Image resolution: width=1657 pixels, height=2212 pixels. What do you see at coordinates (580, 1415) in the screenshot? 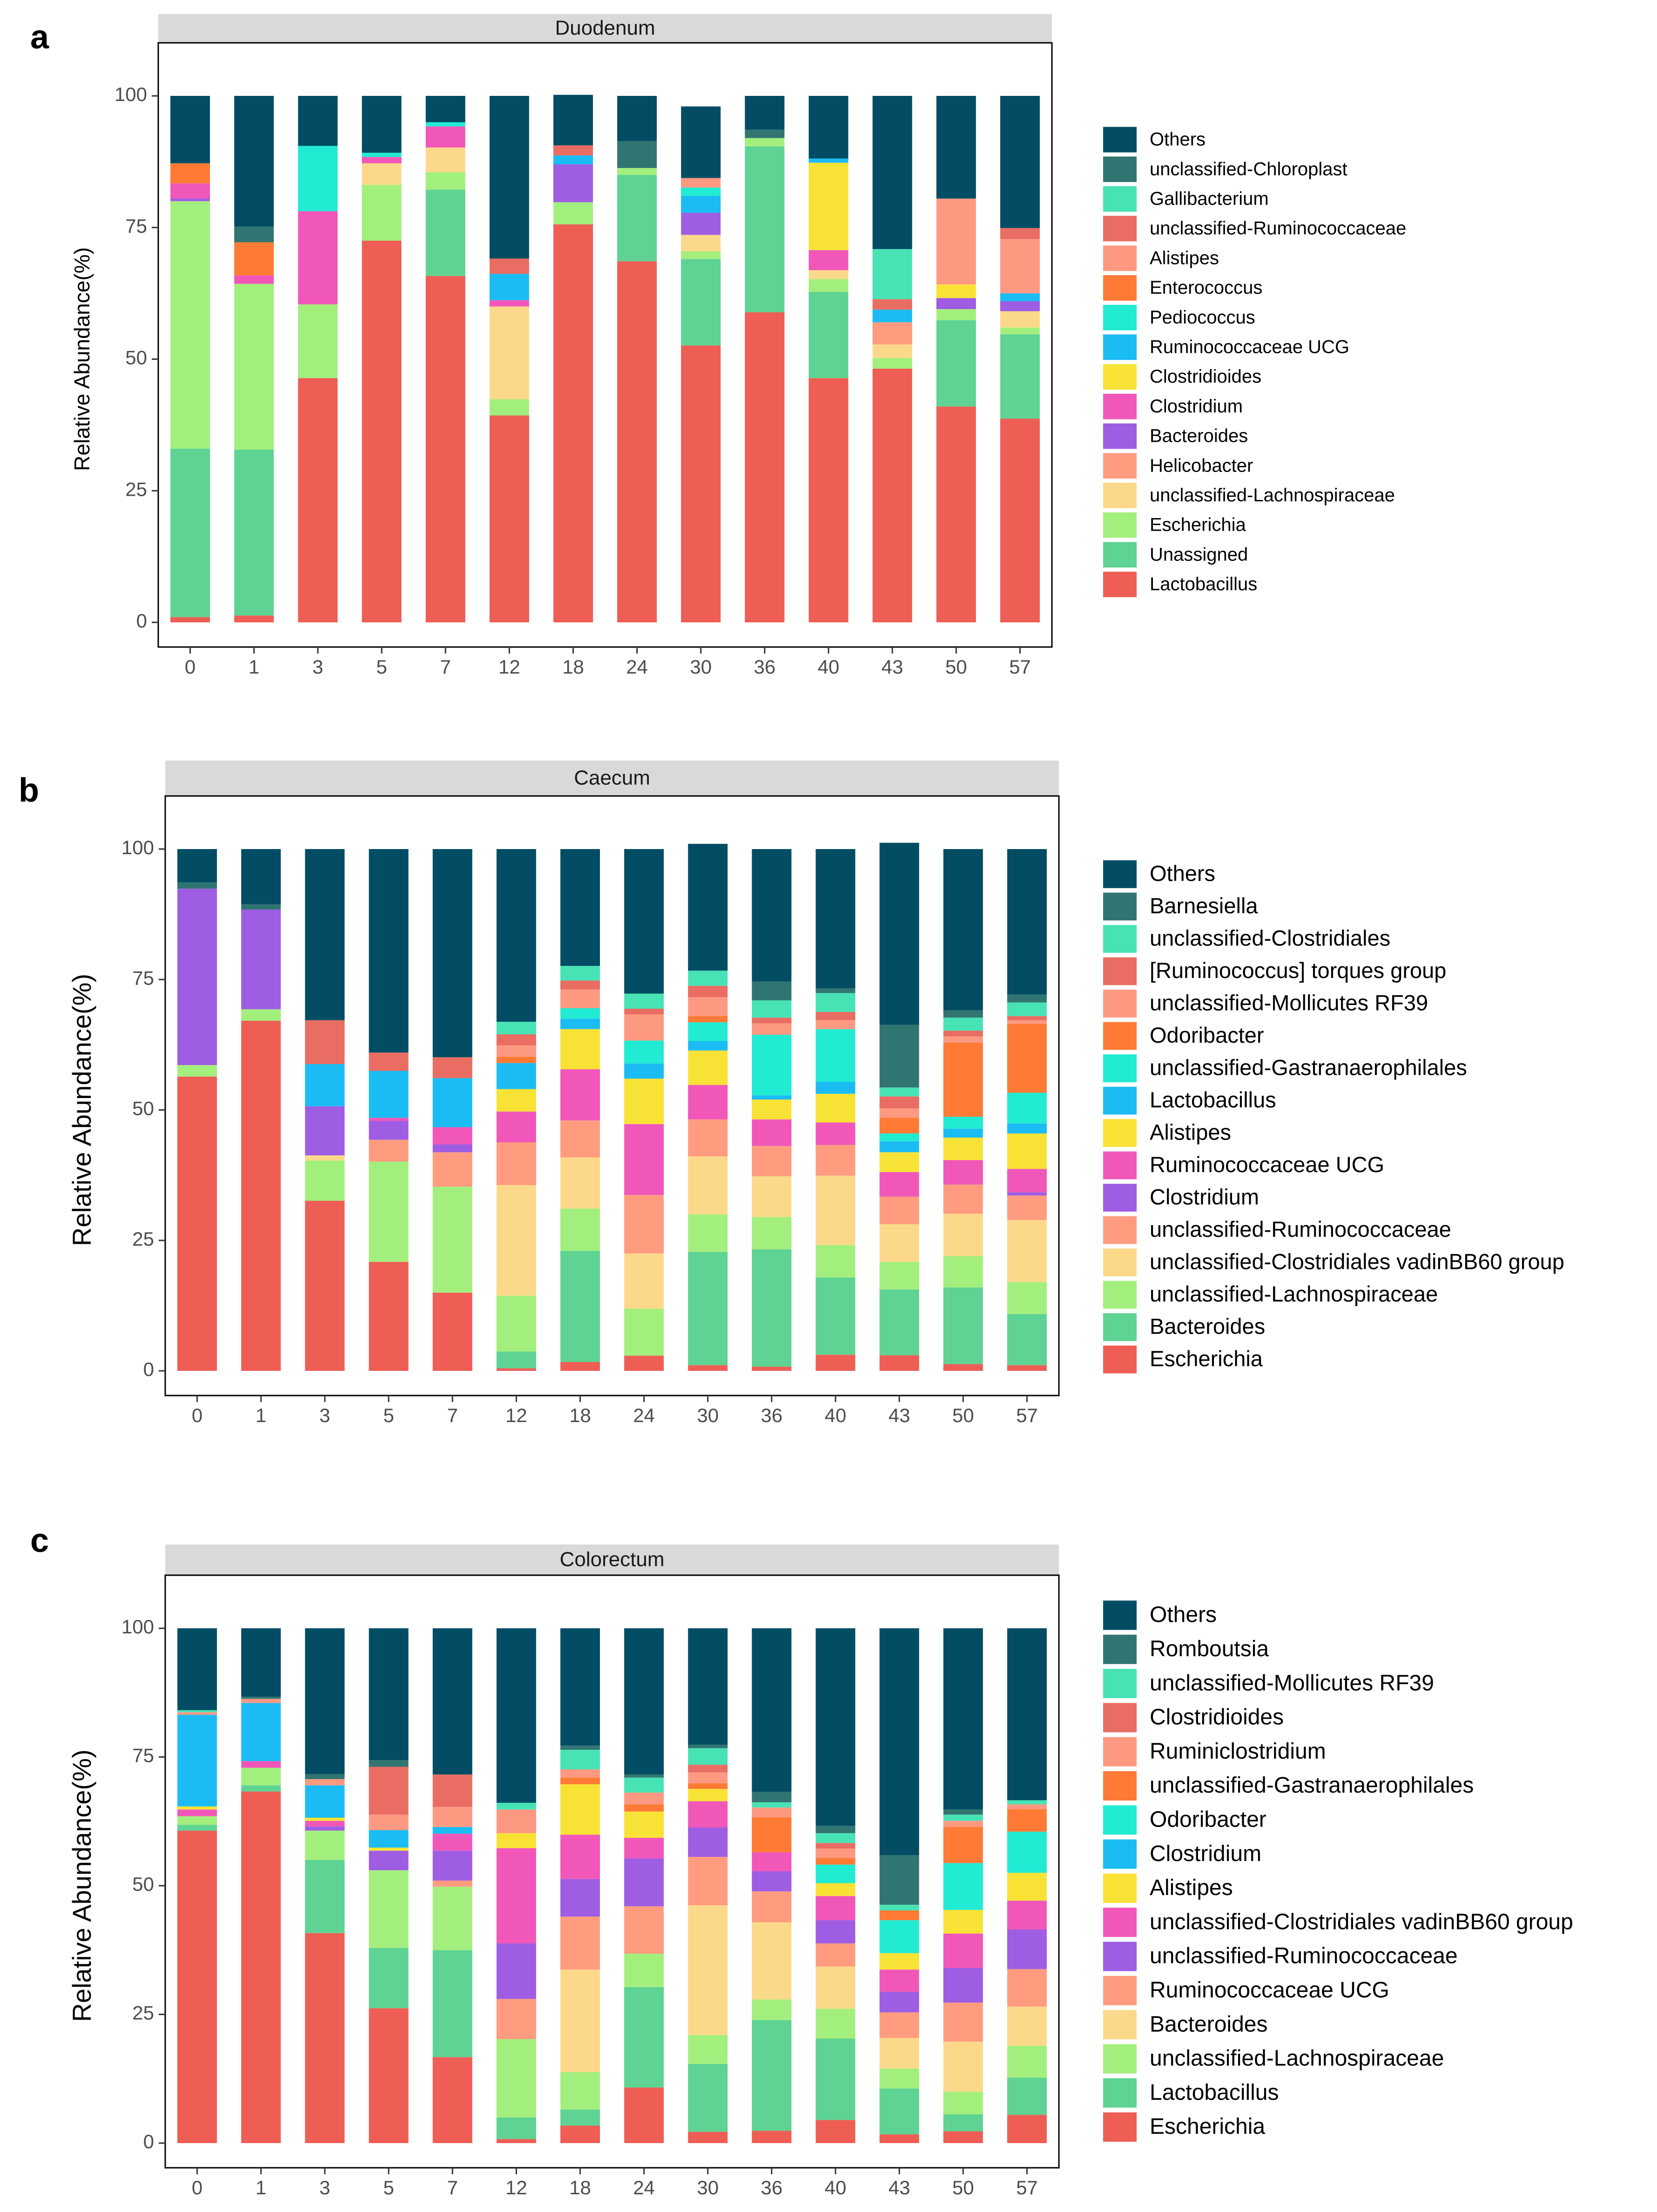
I see `x-tick-label: 18` at bounding box center [580, 1415].